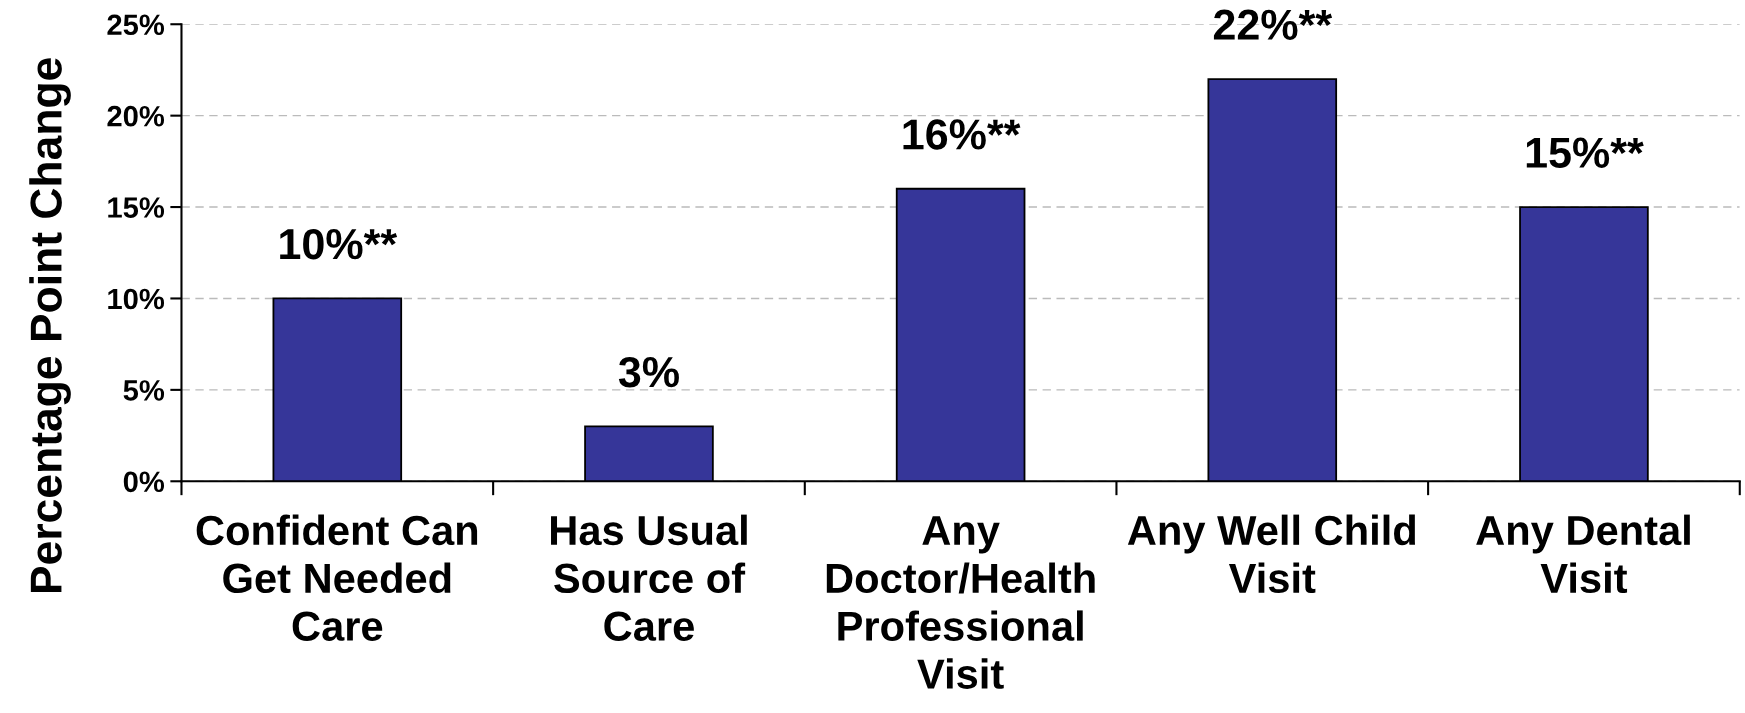  Describe the element at coordinates (649, 578) in the screenshot. I see `x-tick-label: Has Usual Source of Care` at that location.